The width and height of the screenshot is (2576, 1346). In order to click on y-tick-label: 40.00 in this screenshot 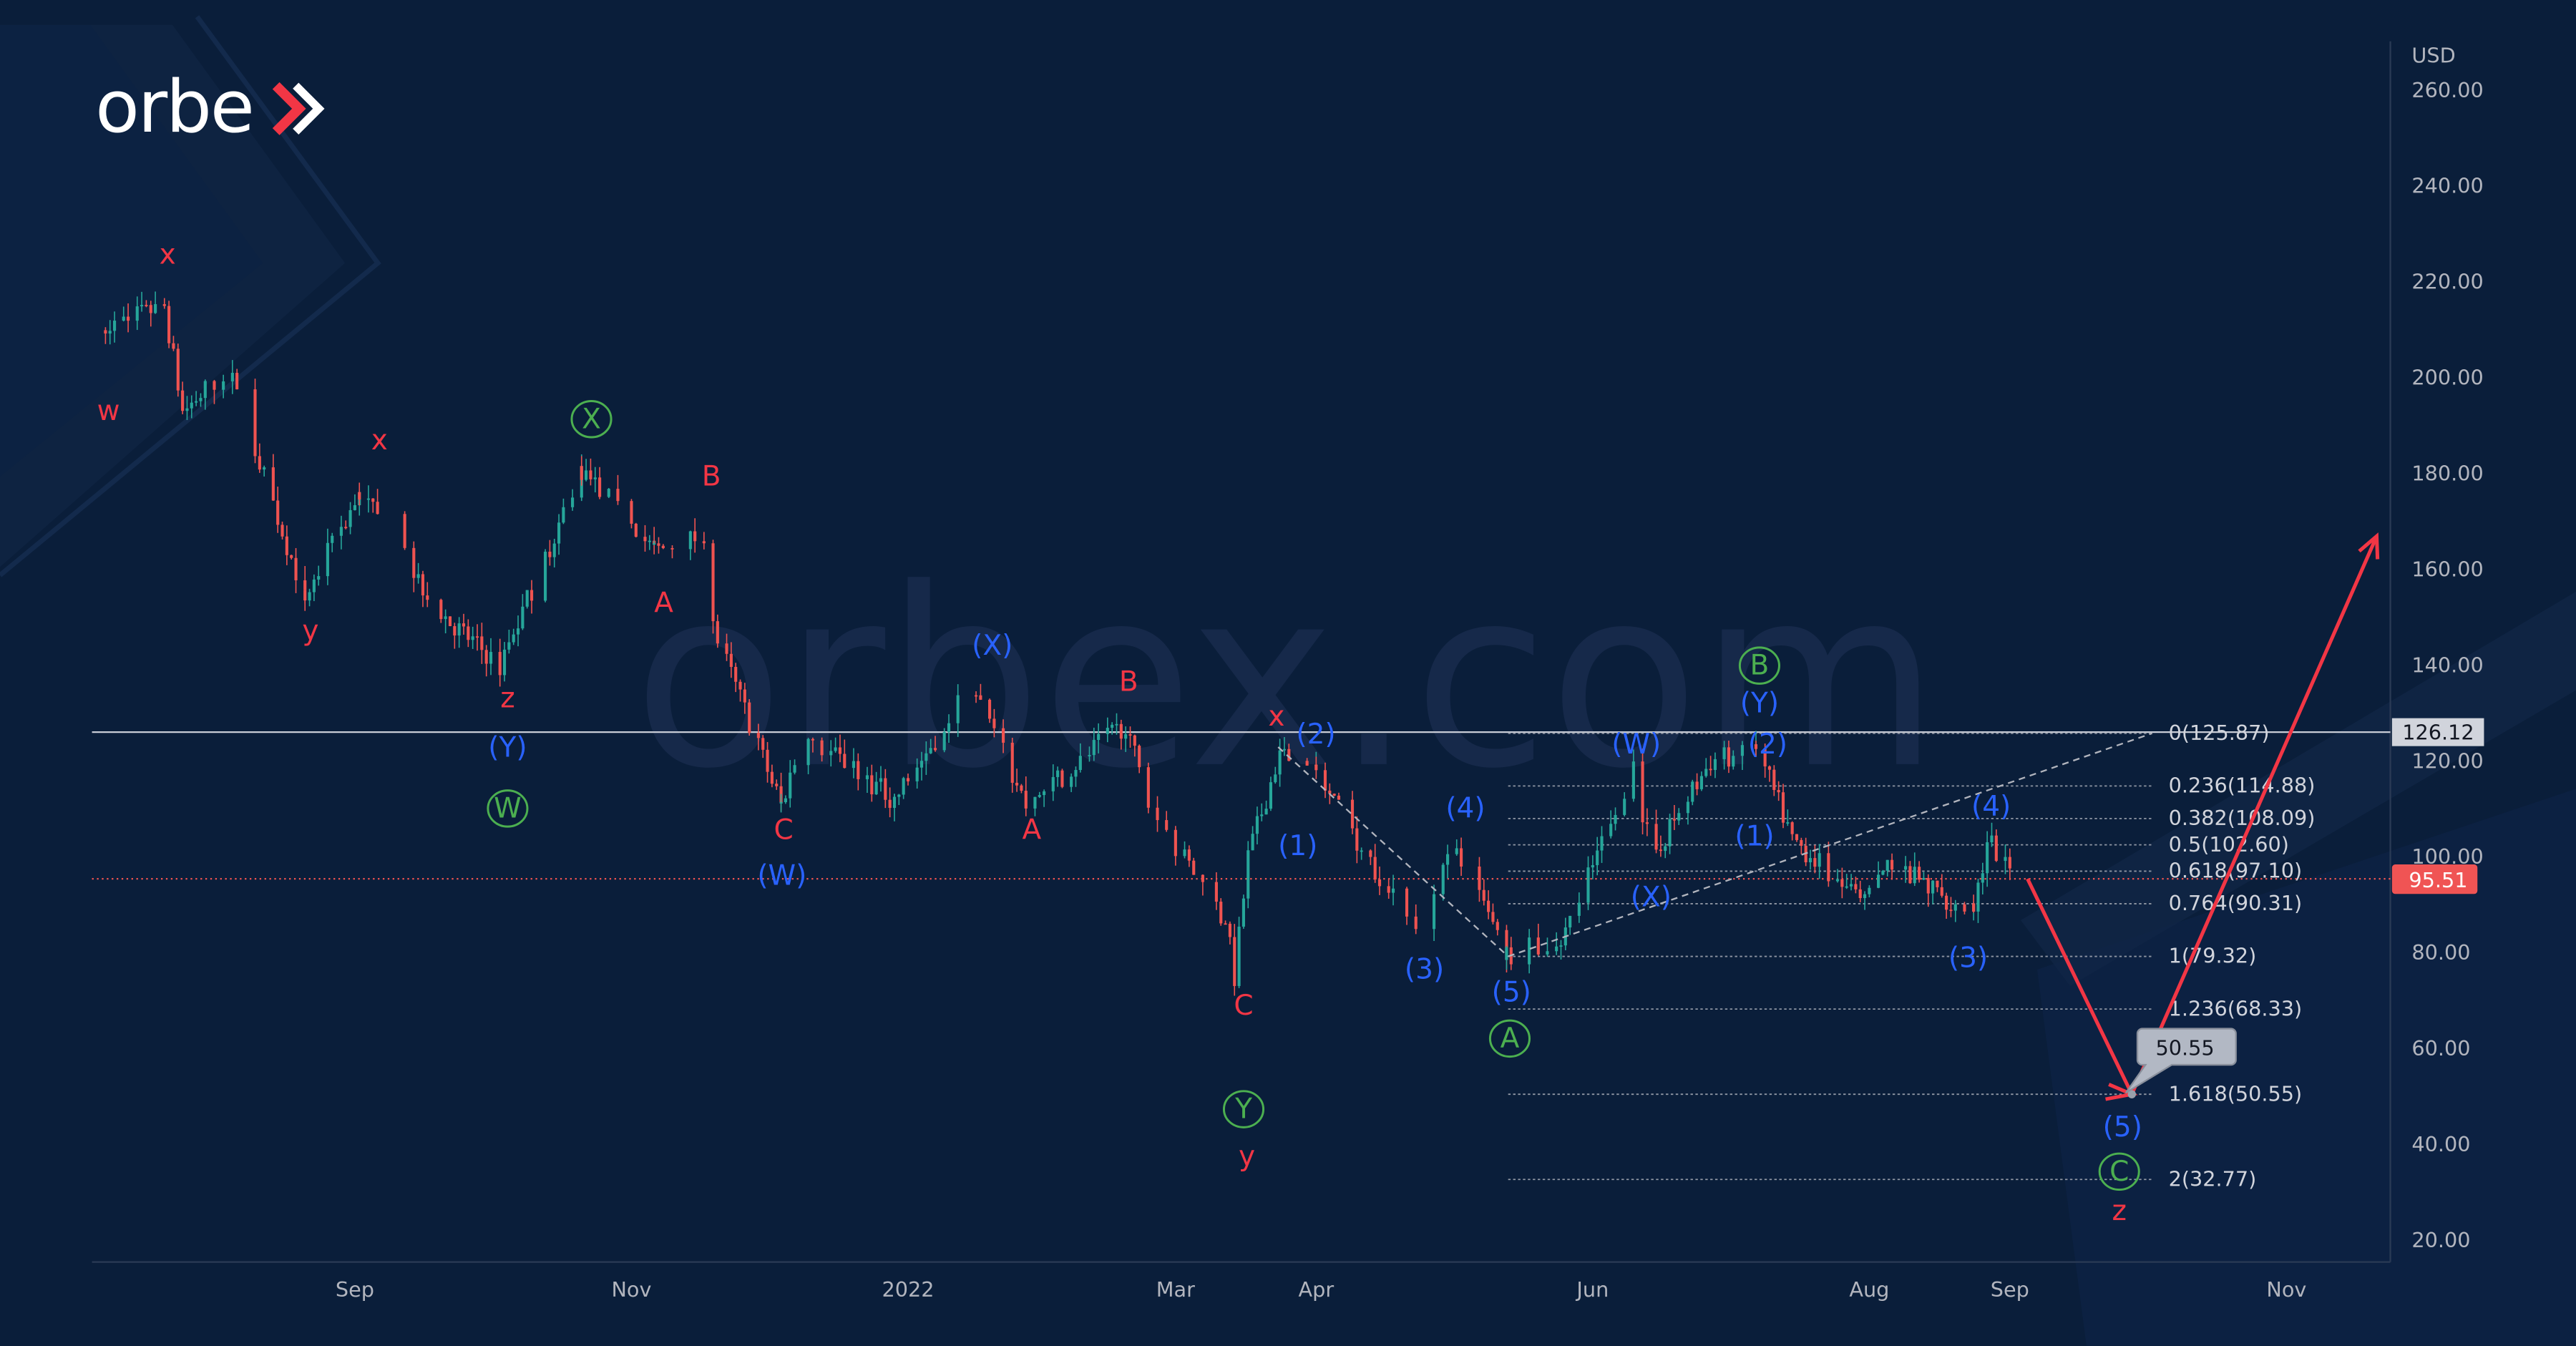, I will do `click(2440, 1144)`.